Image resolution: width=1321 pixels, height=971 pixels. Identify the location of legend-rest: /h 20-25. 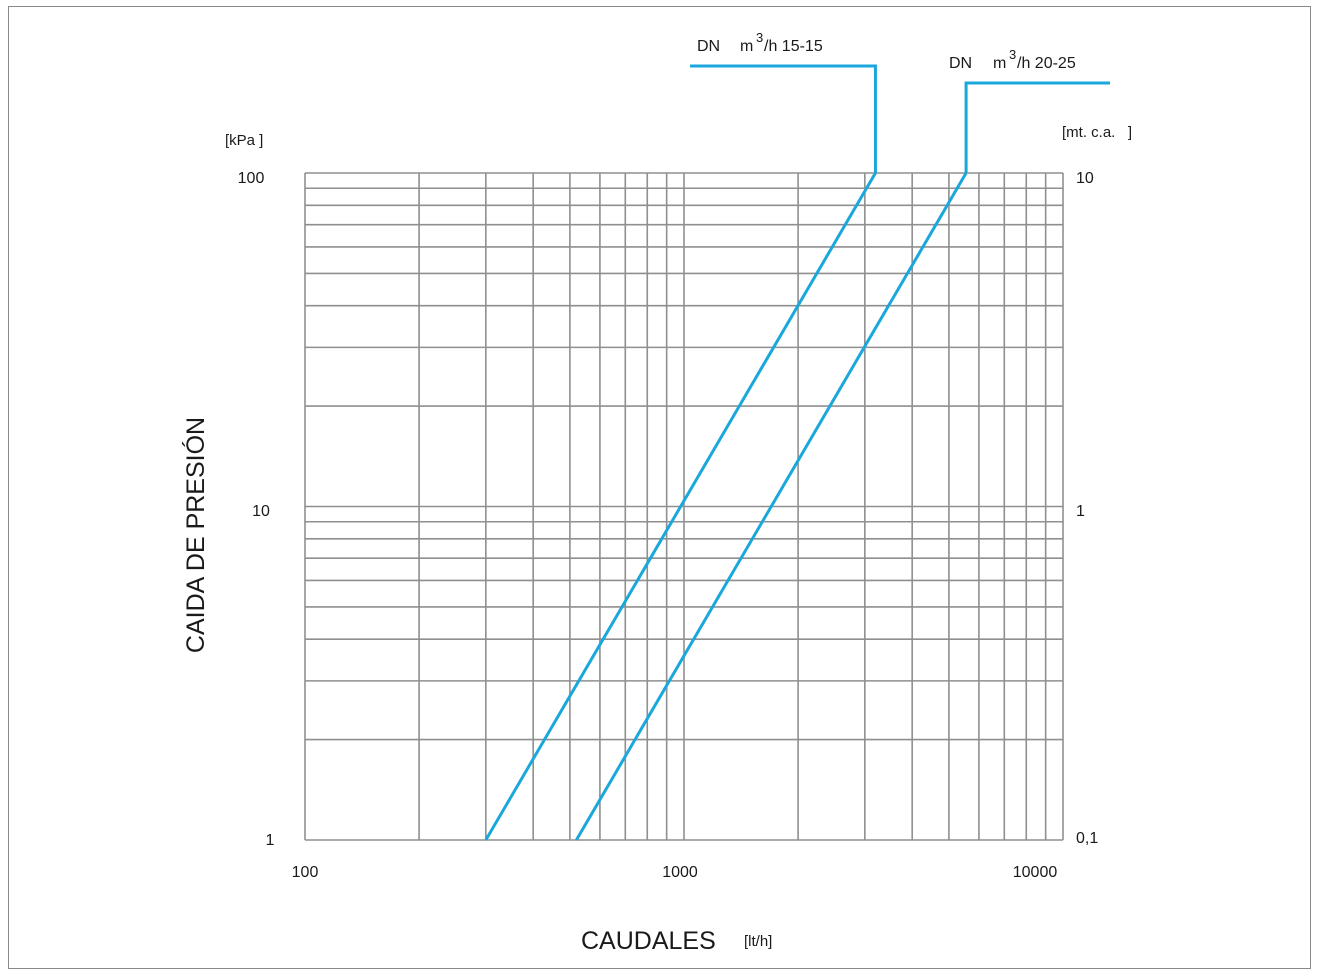
(1046, 63).